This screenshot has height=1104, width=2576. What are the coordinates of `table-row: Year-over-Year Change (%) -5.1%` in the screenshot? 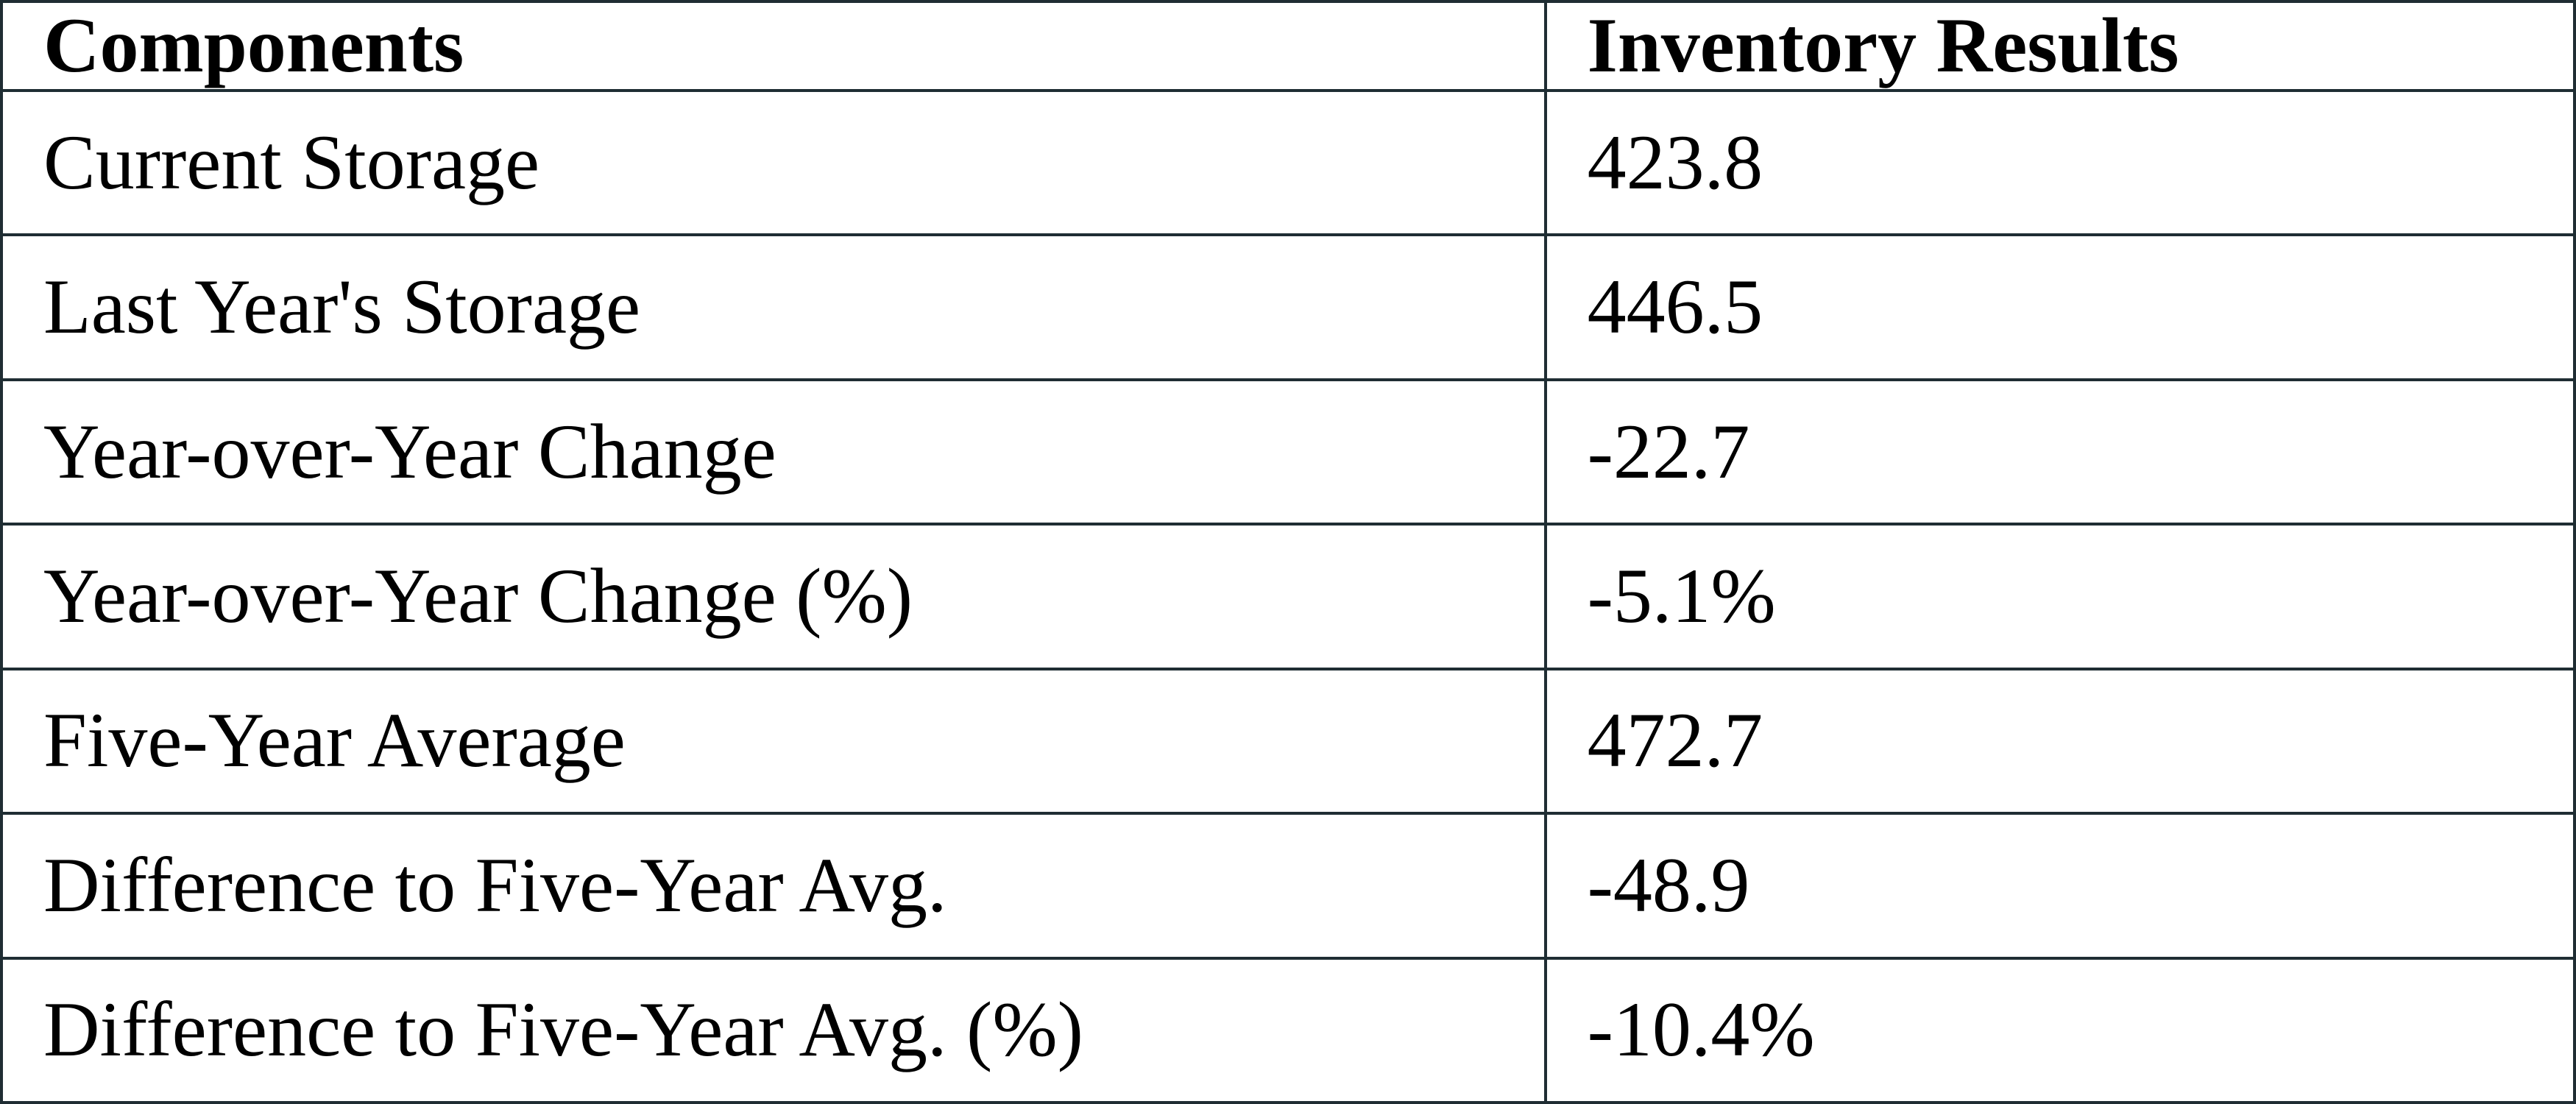 It's located at (1288, 596).